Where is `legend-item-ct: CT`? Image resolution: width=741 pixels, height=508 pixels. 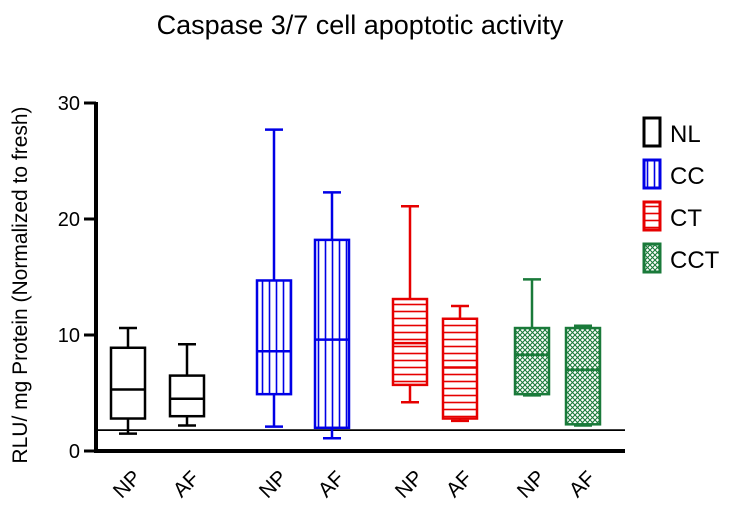
legend-item-ct: CT is located at coordinates (672, 216).